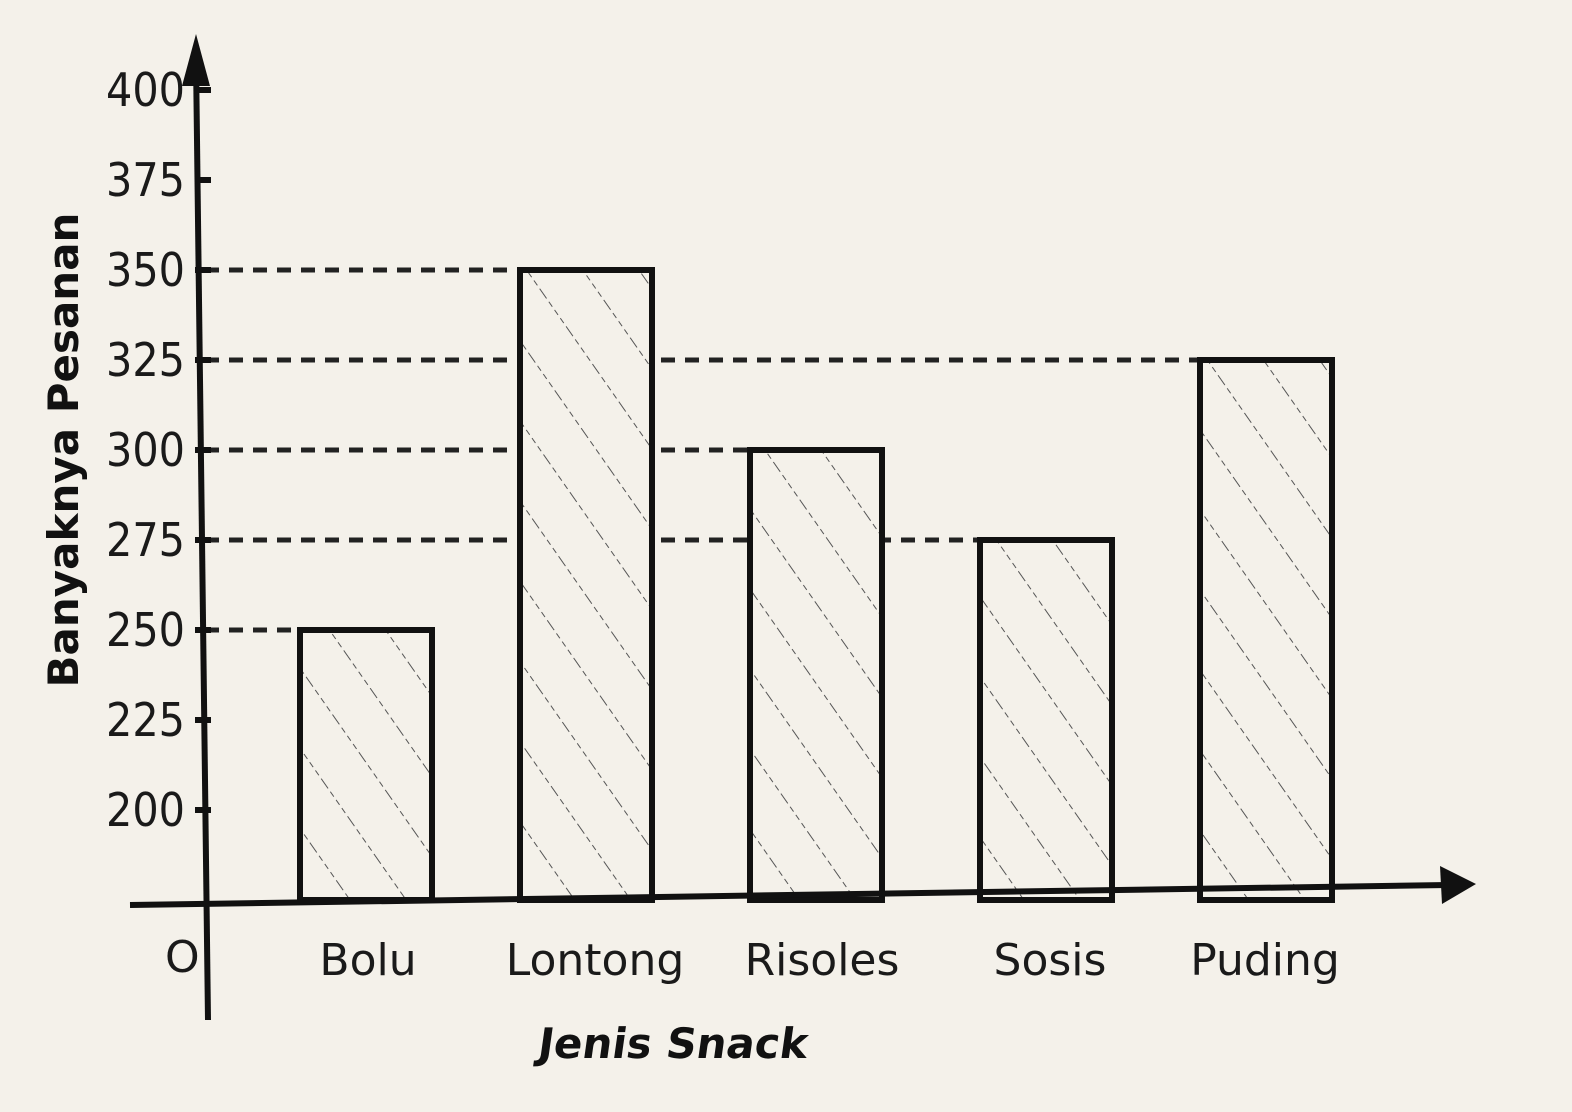  What do you see at coordinates (1265, 960) in the screenshot?
I see `x-category-label: Puding` at bounding box center [1265, 960].